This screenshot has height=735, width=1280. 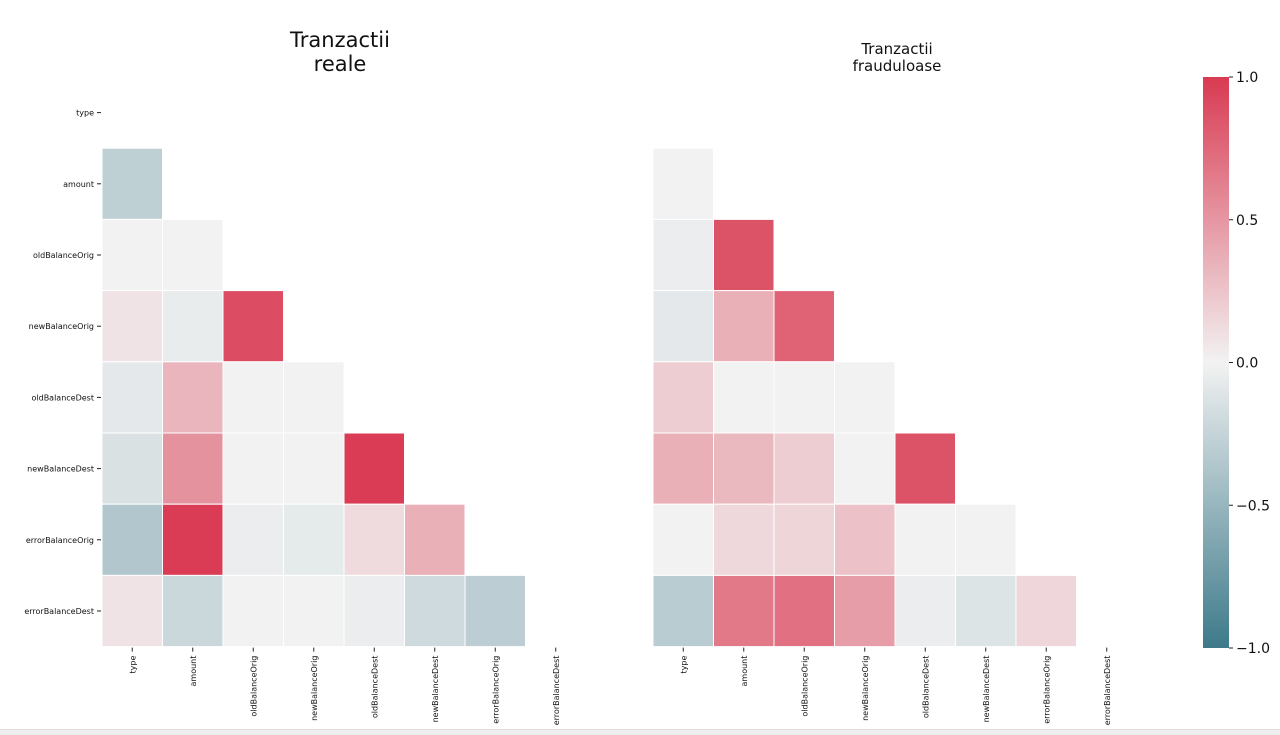 What do you see at coordinates (1247, 364) in the screenshot?
I see `colorbar-tick-label-2: 0.0` at bounding box center [1247, 364].